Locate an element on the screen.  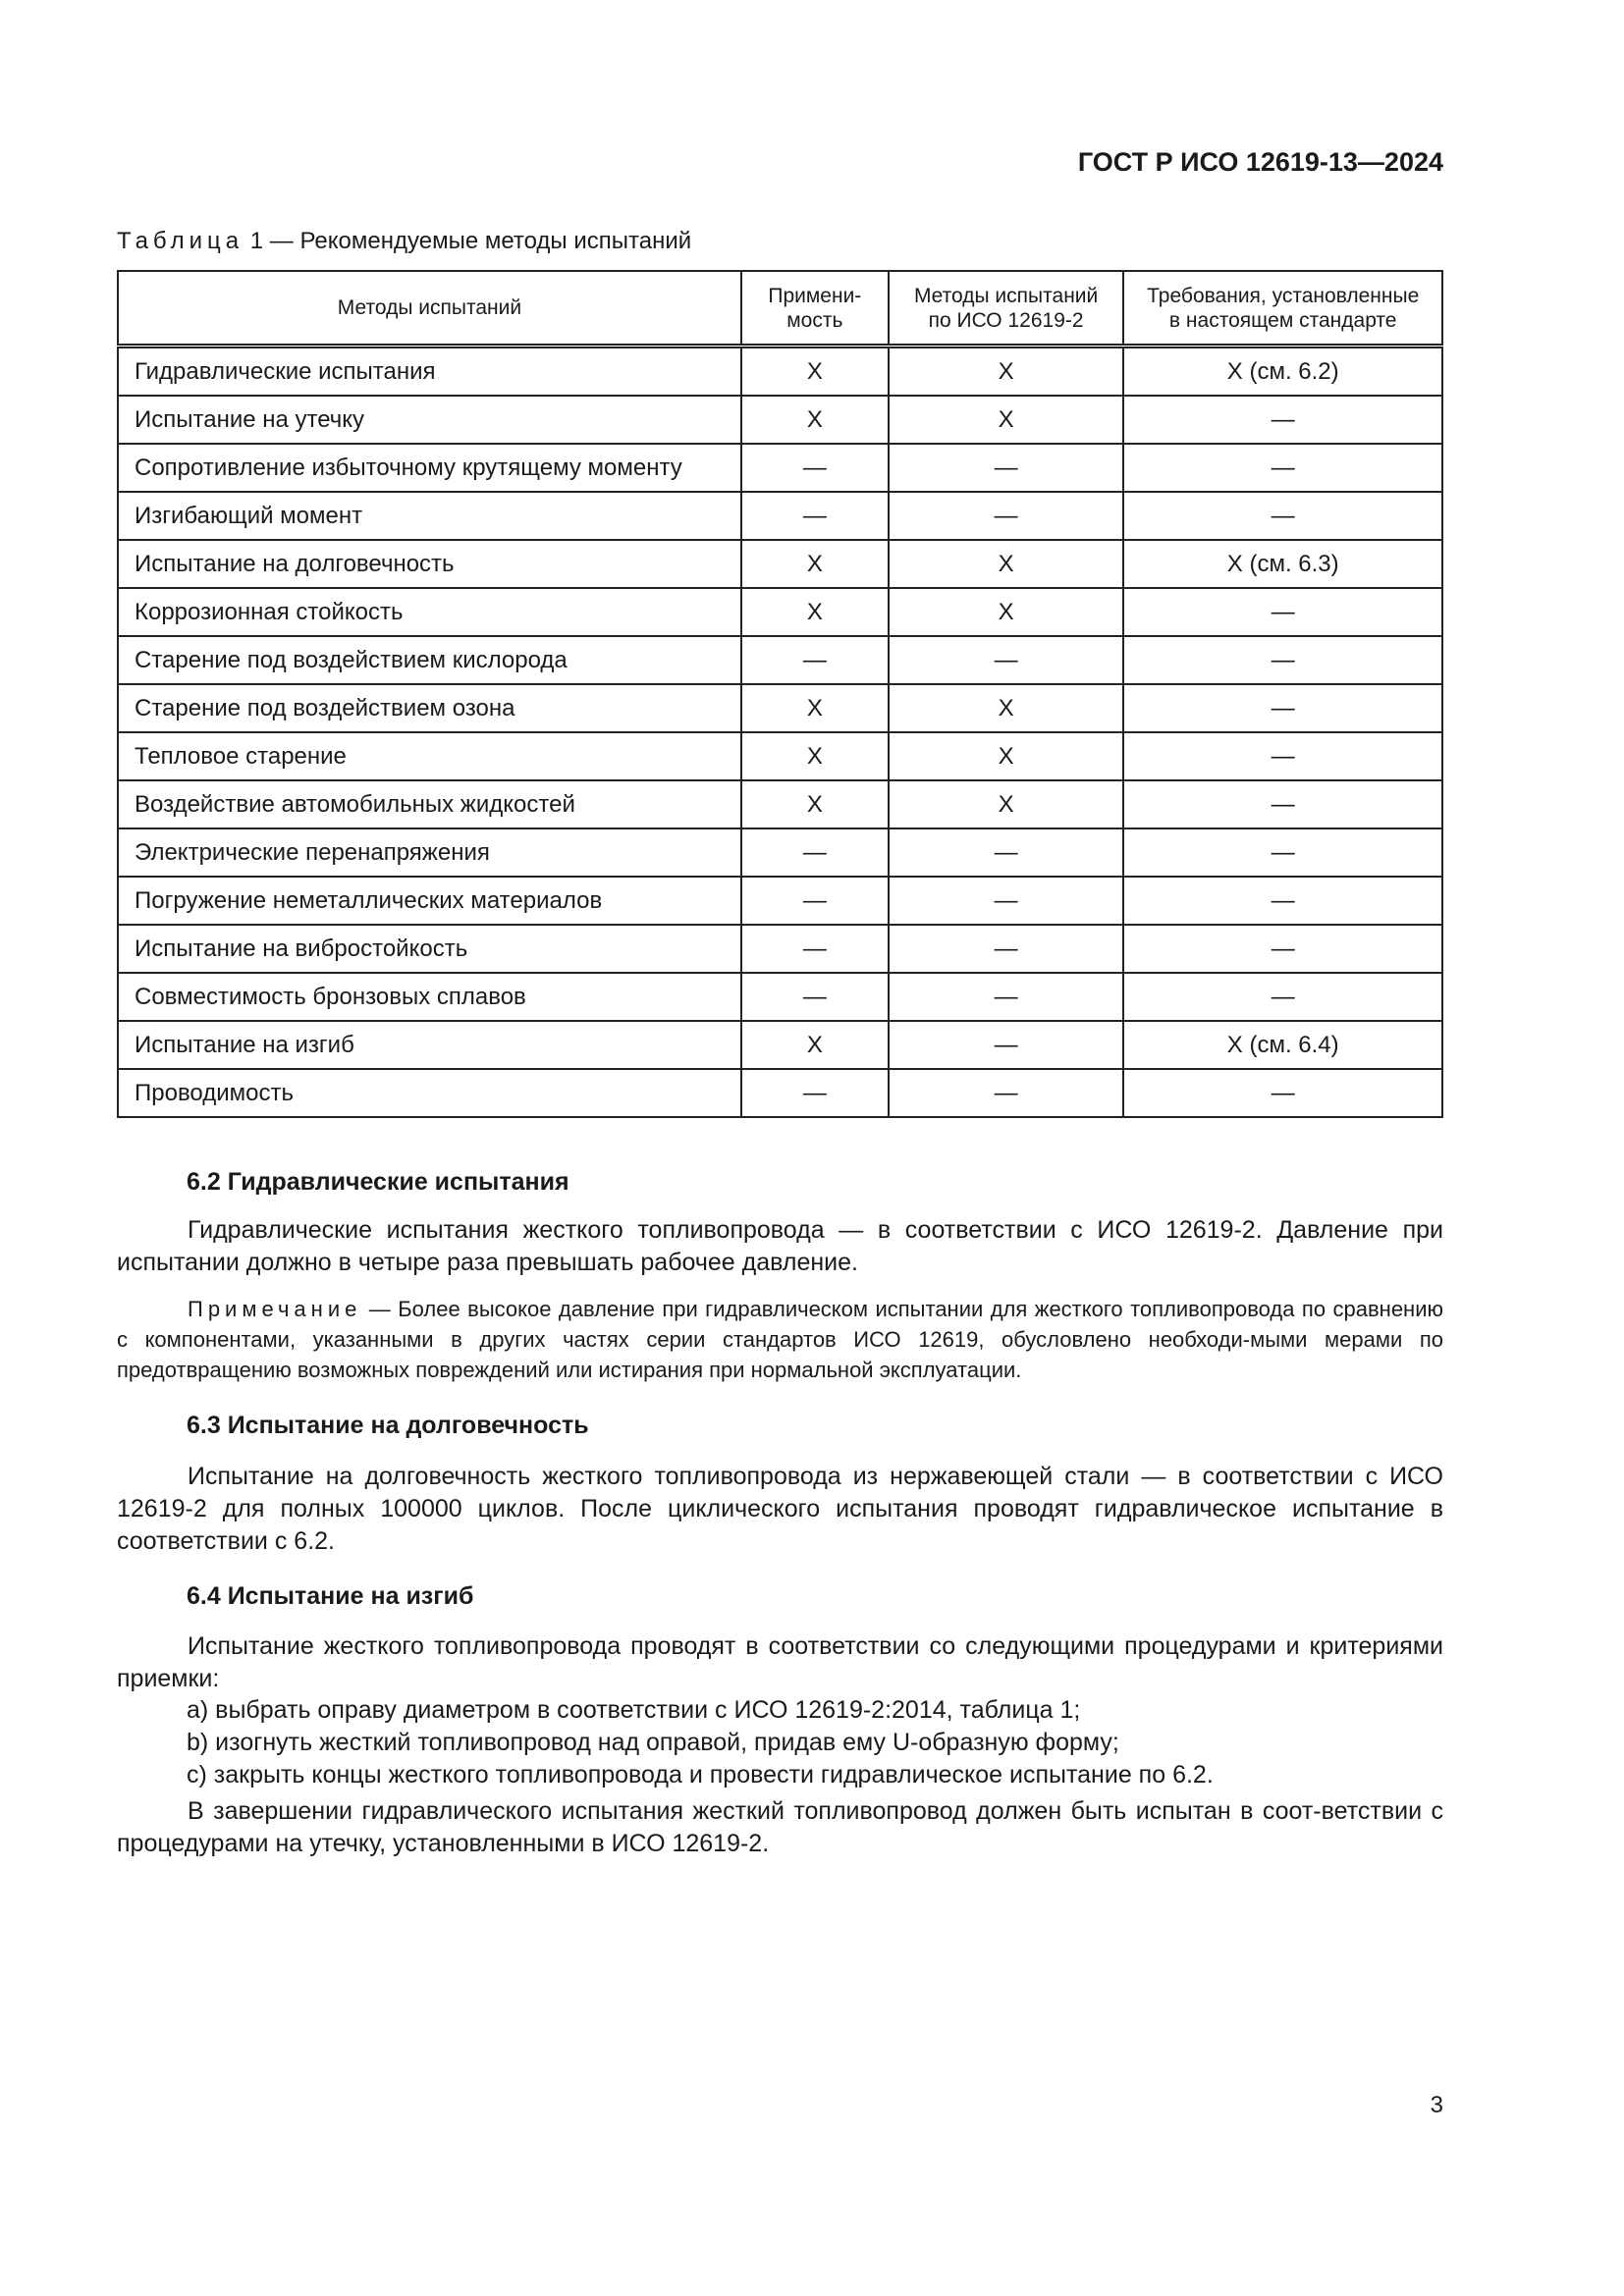
table-row: Коррозионная стойкость X X — is located at coordinates (780, 612).